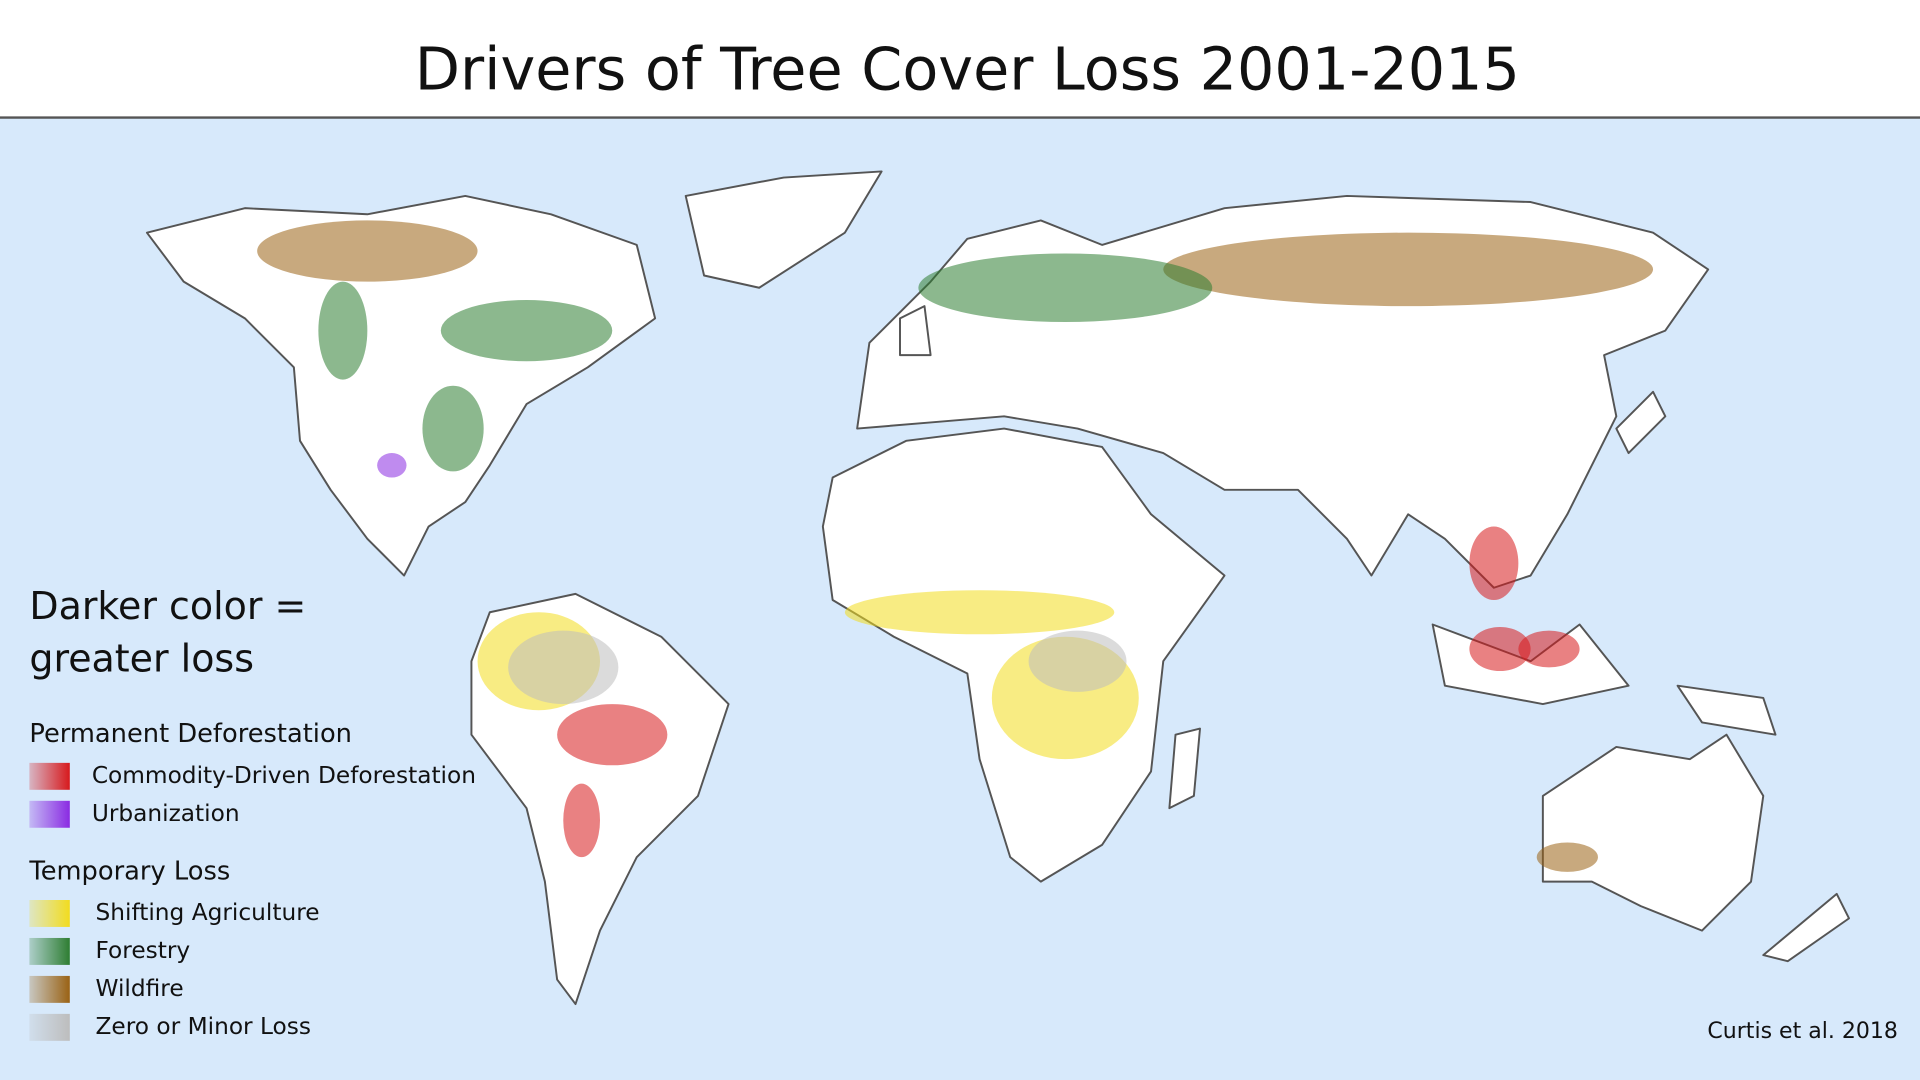  Describe the element at coordinates (141, 659) in the screenshot. I see `note-line: greater loss` at that location.